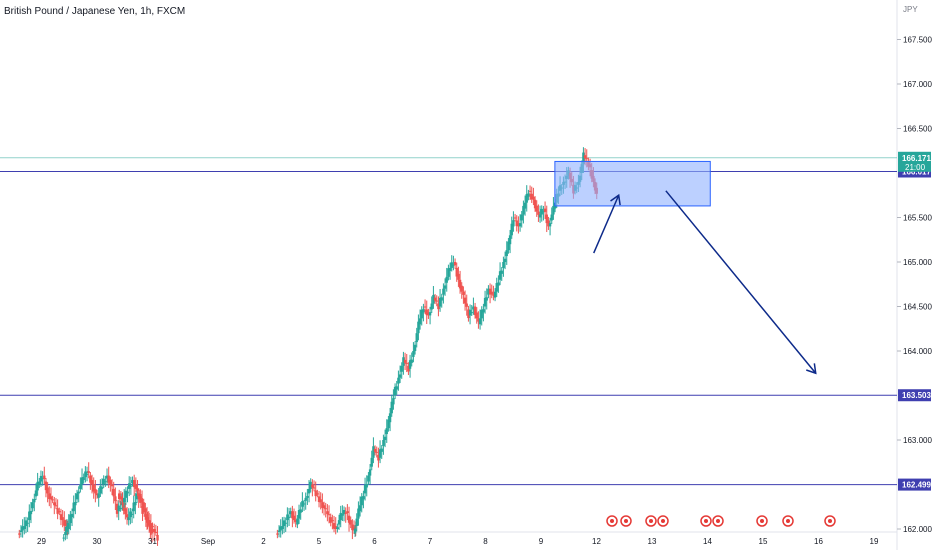 Image resolution: width=932 pixels, height=550 pixels. Describe the element at coordinates (917, 218) in the screenshot. I see `y-tick-label: 165.500` at that location.